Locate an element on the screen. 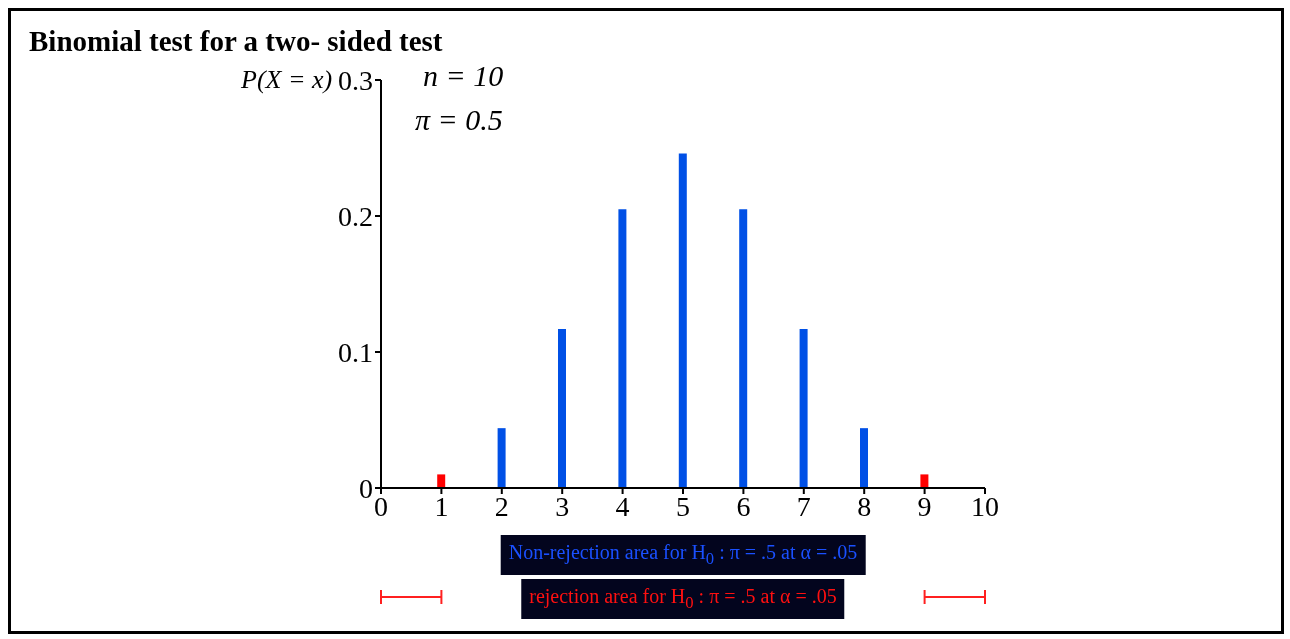 This screenshot has width=1290, height=639. x-tick-label: 4 is located at coordinates (622, 506).